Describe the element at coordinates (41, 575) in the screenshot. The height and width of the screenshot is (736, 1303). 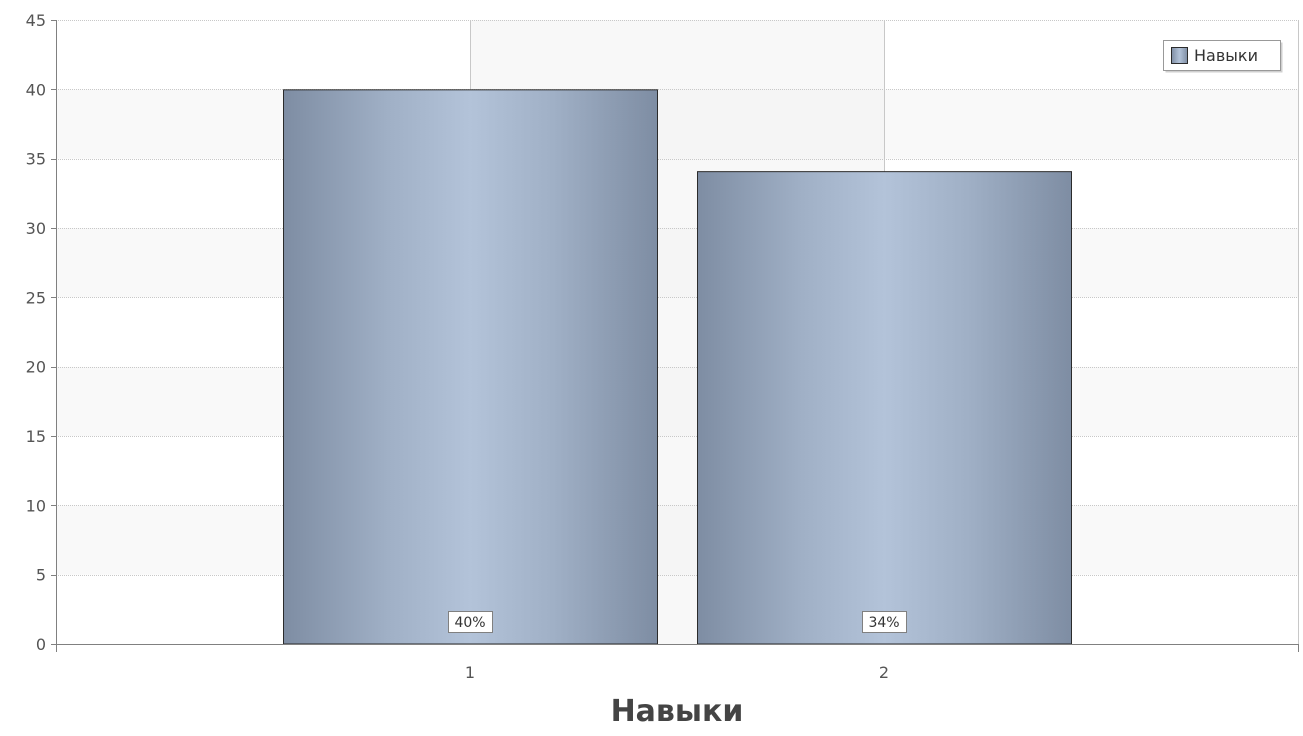
I see `y-tick-label: 5` at that location.